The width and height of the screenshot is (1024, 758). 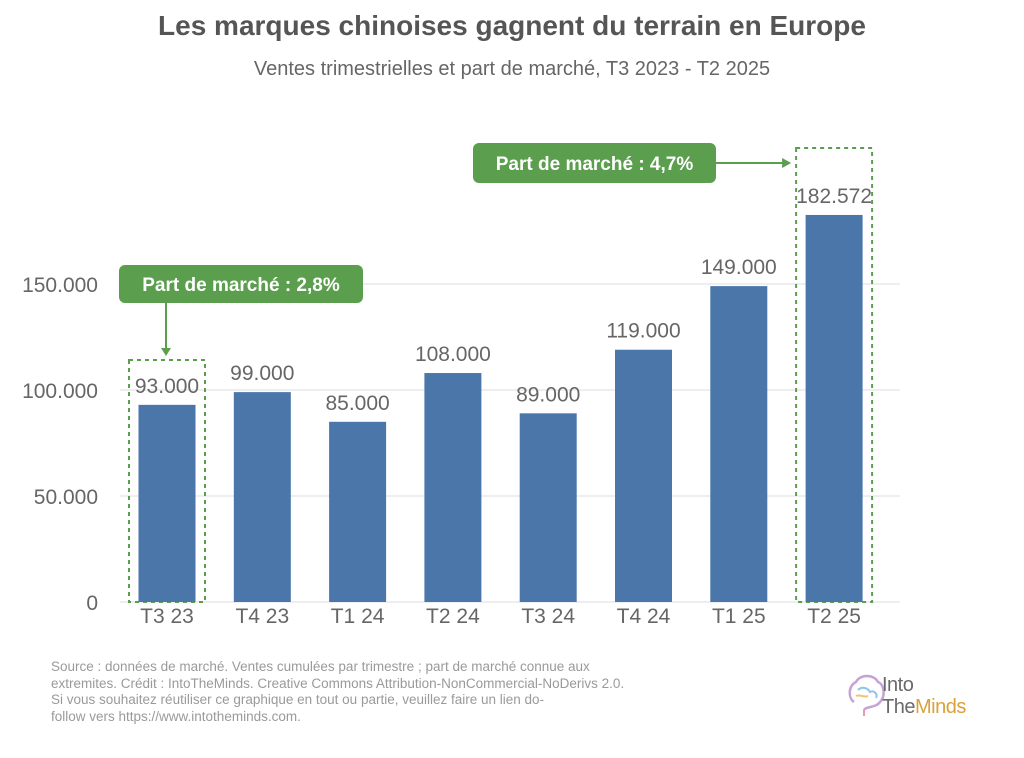 What do you see at coordinates (898, 707) in the screenshot?
I see `logo-the-text: The` at bounding box center [898, 707].